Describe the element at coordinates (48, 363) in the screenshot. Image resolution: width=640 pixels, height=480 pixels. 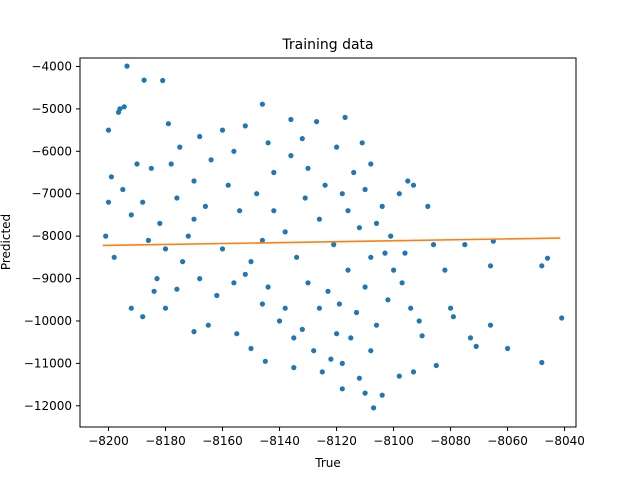
I see `y-tick-label: −11000` at that location.